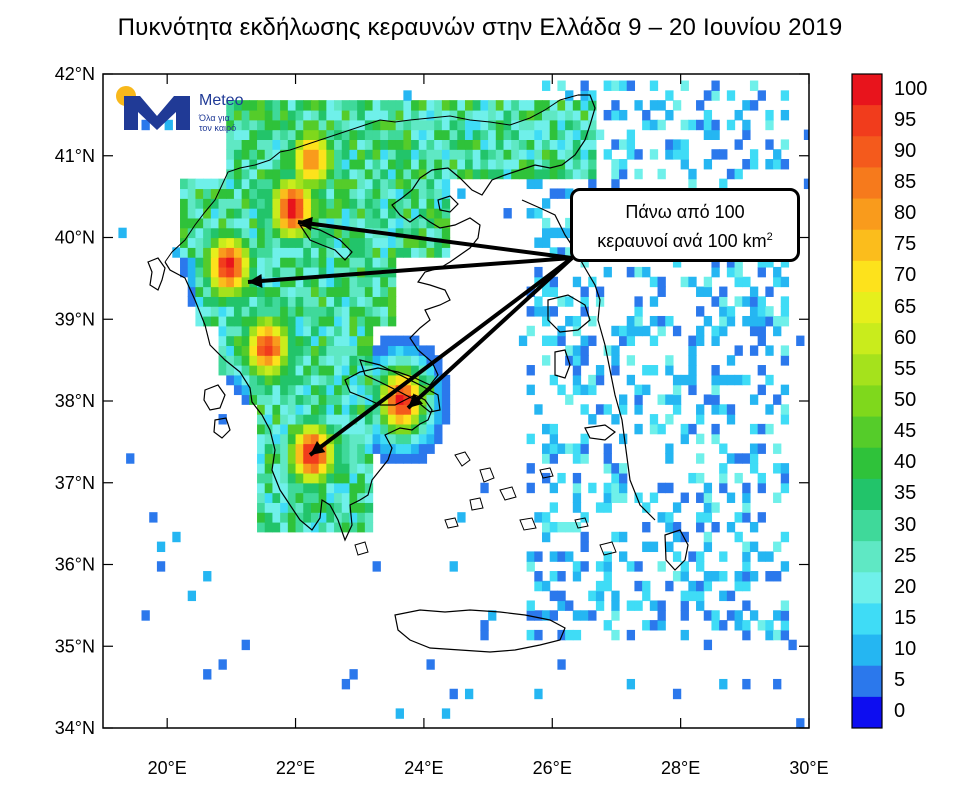 This screenshot has width=960, height=786. Describe the element at coordinates (905, 368) in the screenshot. I see `colorbar-label: 55` at that location.